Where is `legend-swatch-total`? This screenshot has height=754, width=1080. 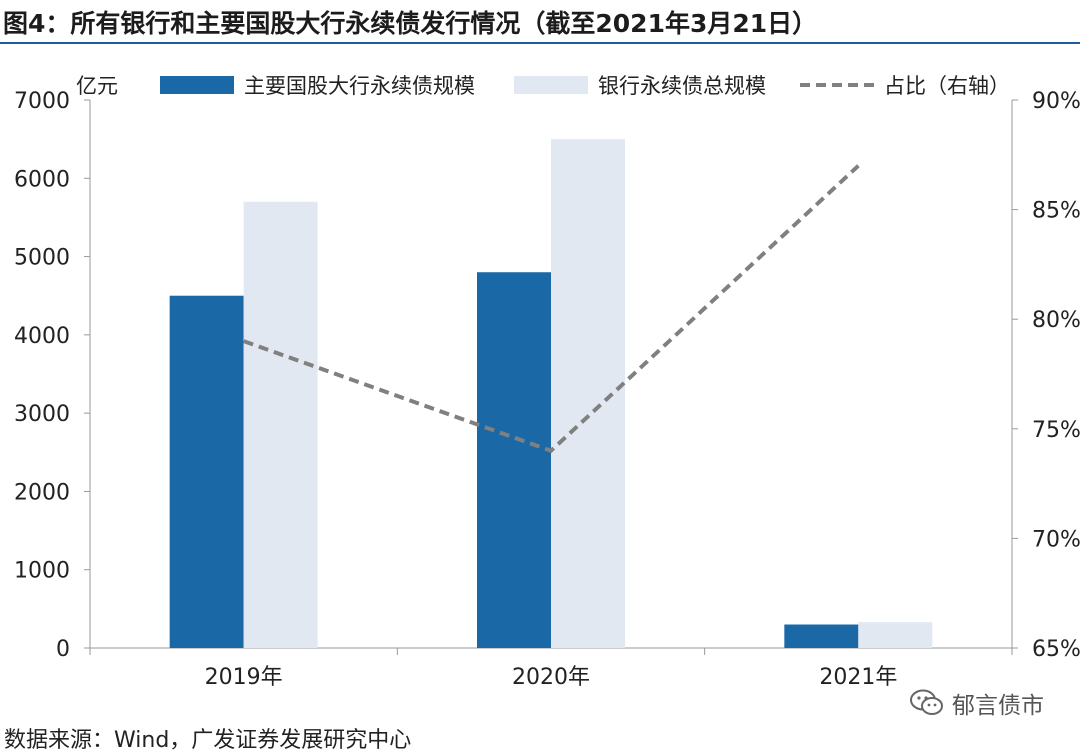 legend-swatch-total is located at coordinates (551, 85).